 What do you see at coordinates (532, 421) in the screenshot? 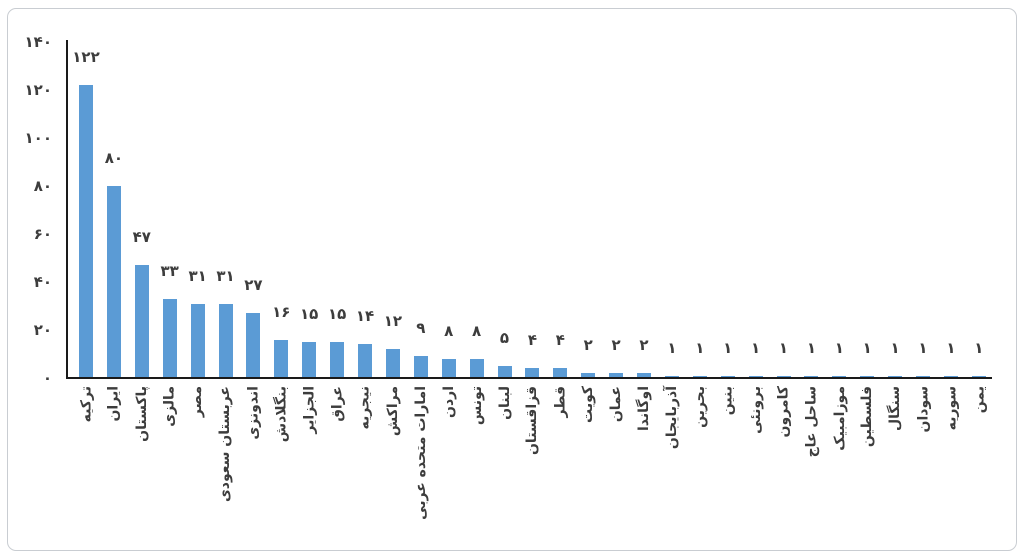
I see `x-axis-category-label: قزاقستان` at bounding box center [532, 421].